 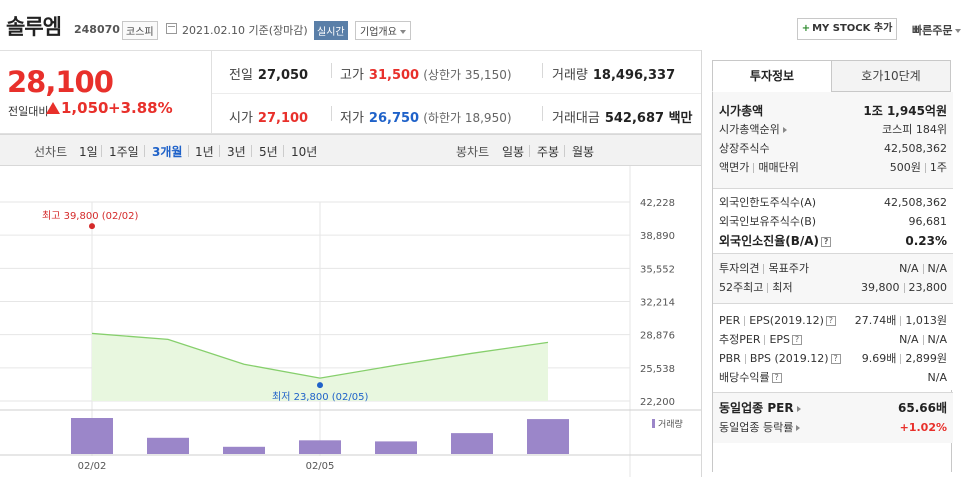 What do you see at coordinates (778, 167) in the screenshot?
I see `trade-unit-label: 매매단위` at bounding box center [778, 167].